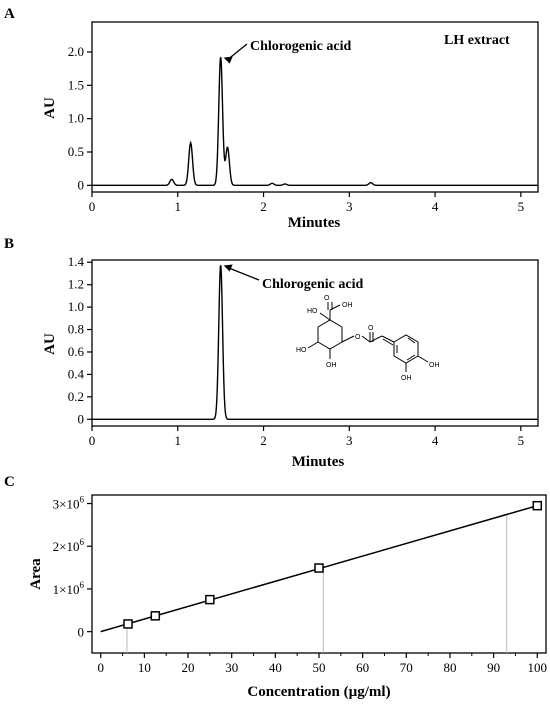 This screenshot has height=707, width=550. What do you see at coordinates (76, 396) in the screenshot?
I see `chart-b-ytick-label-1: 0.2` at bounding box center [76, 396].